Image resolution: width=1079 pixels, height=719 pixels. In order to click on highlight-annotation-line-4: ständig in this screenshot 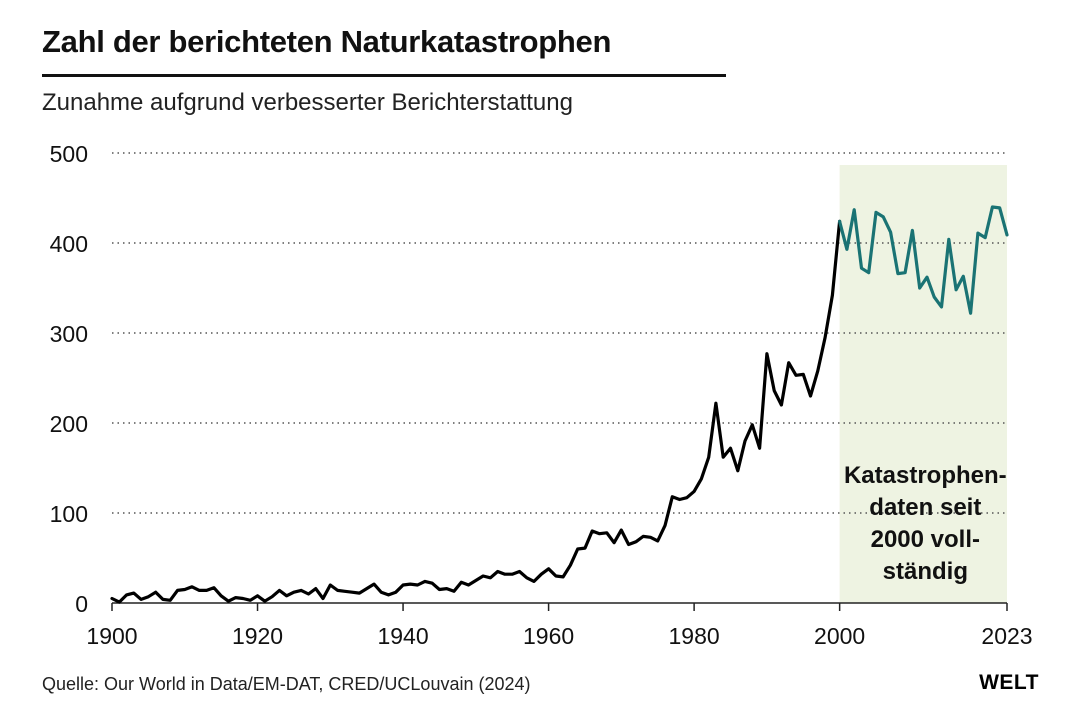, I will do `click(925, 571)`.